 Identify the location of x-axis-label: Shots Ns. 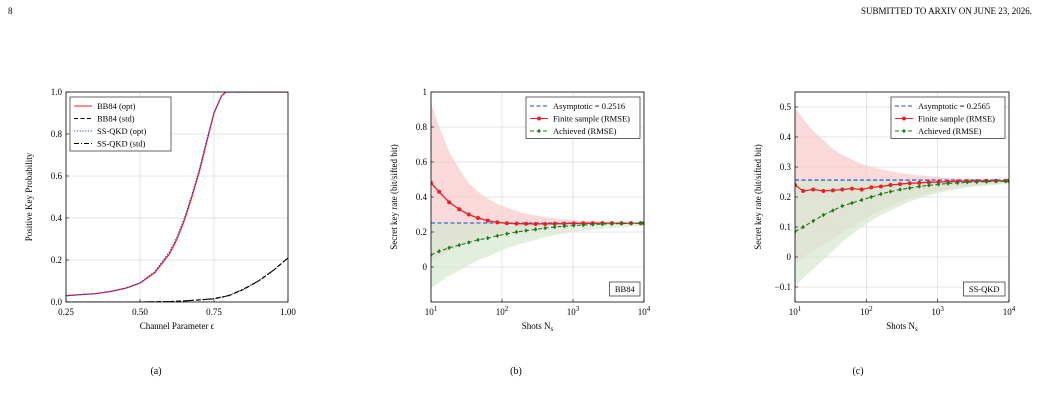
(538, 327).